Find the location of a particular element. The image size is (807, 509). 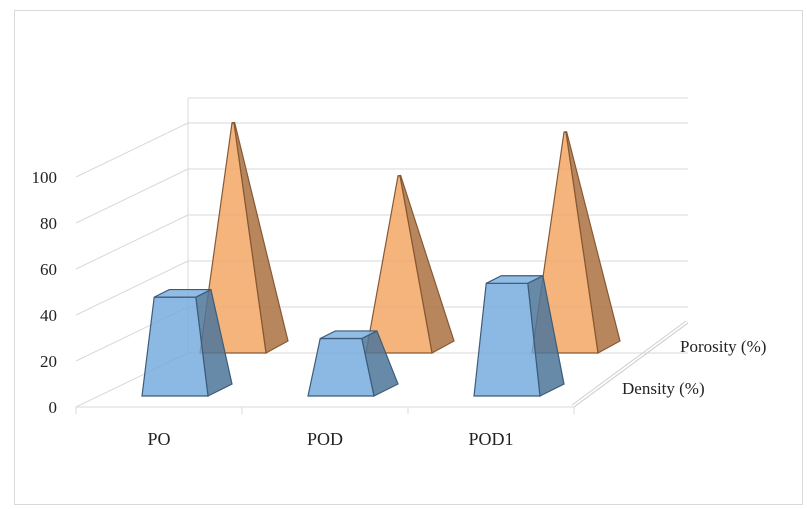

y-tick-label: 60 is located at coordinates (48, 269).